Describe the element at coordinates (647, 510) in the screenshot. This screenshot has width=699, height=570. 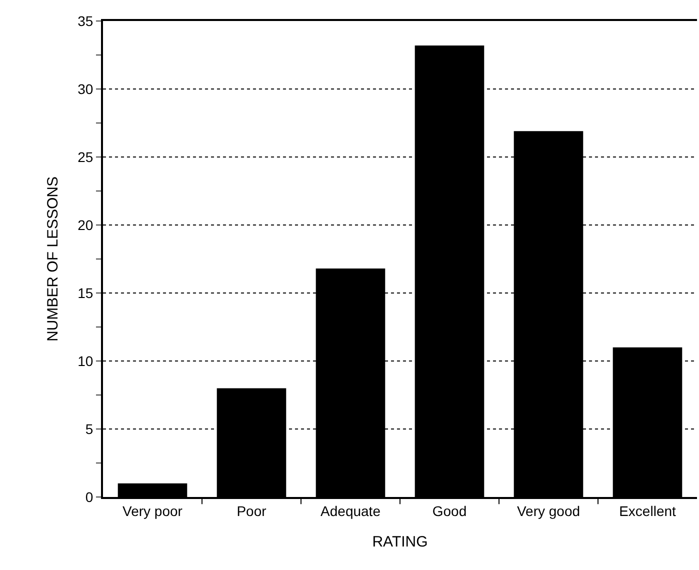
I see `x-tick-label: Excellent` at that location.